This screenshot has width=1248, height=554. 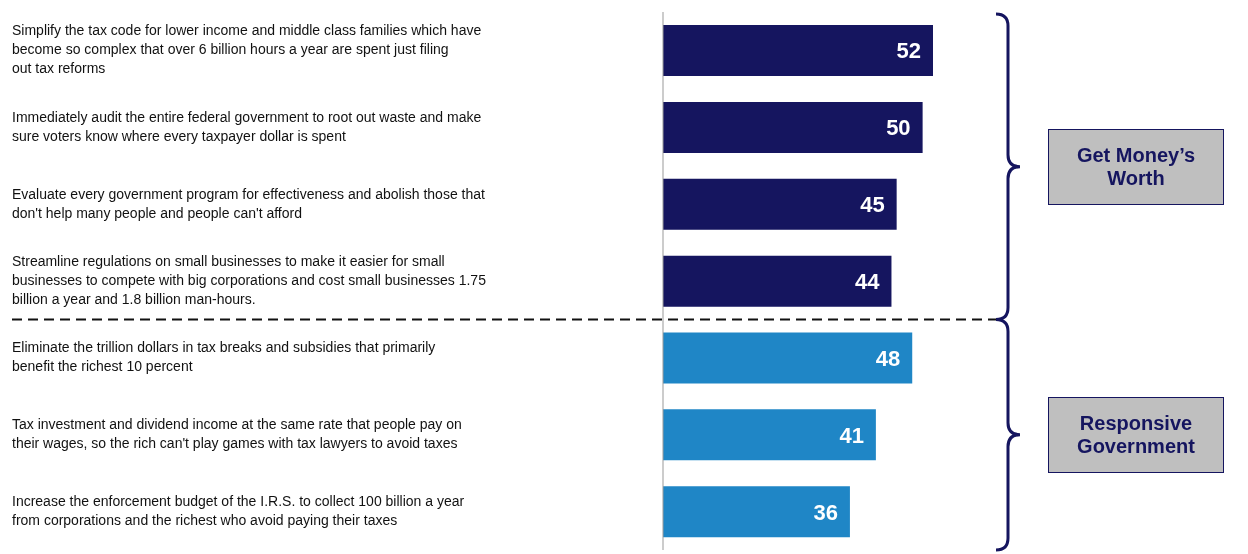 I want to click on y-tick-label: Eliminate the trillion dollars in tax breaks and subsidies that primarily benefit the richest 10 percent, so click(x=224, y=357).